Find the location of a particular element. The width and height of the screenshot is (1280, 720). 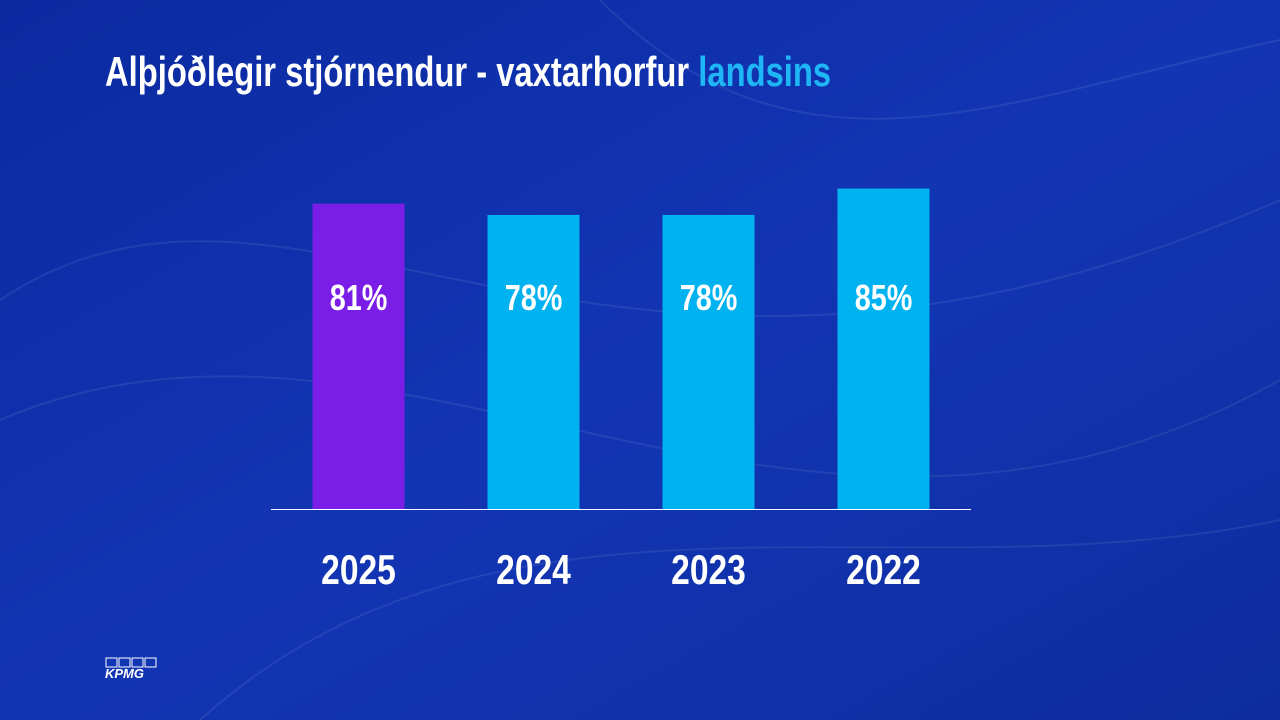

x-tick-label: 2024 is located at coordinates (533, 571).